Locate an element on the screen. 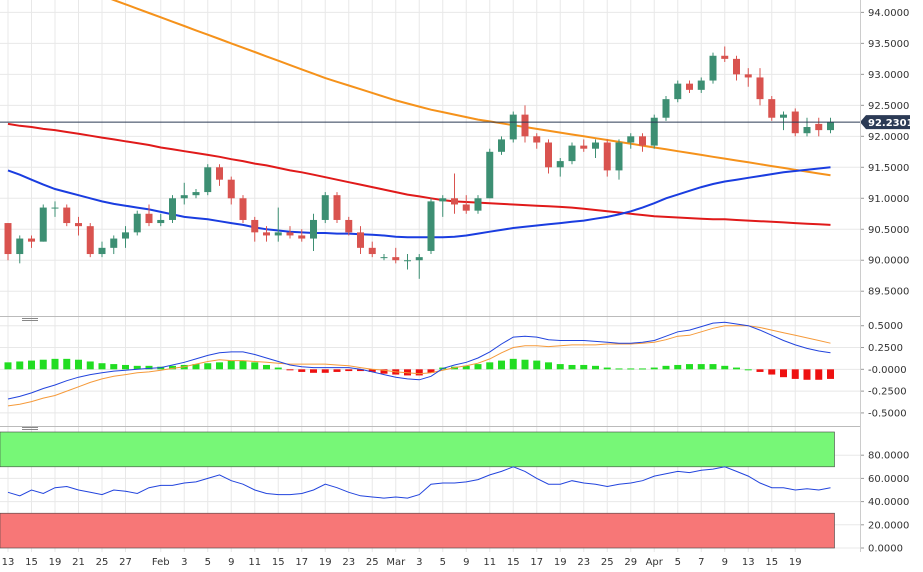 The height and width of the screenshot is (572, 923). x-tick-label: 27 is located at coordinates (125, 562).